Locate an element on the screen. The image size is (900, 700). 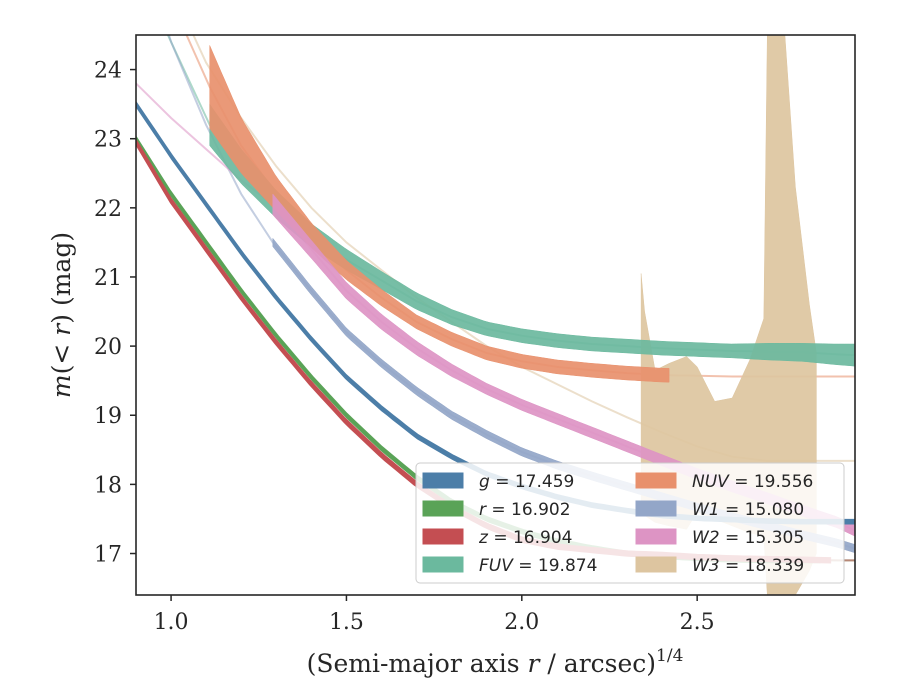
legend-entry-z: z = 16.904 is located at coordinates (497, 538).